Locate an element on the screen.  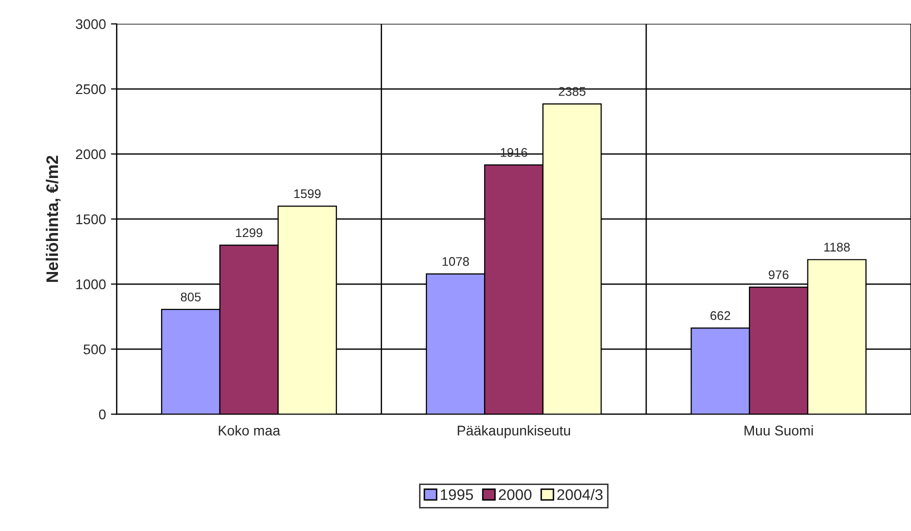
y-axis-title: Neliöhinta, €/m2 is located at coordinates (53, 219).